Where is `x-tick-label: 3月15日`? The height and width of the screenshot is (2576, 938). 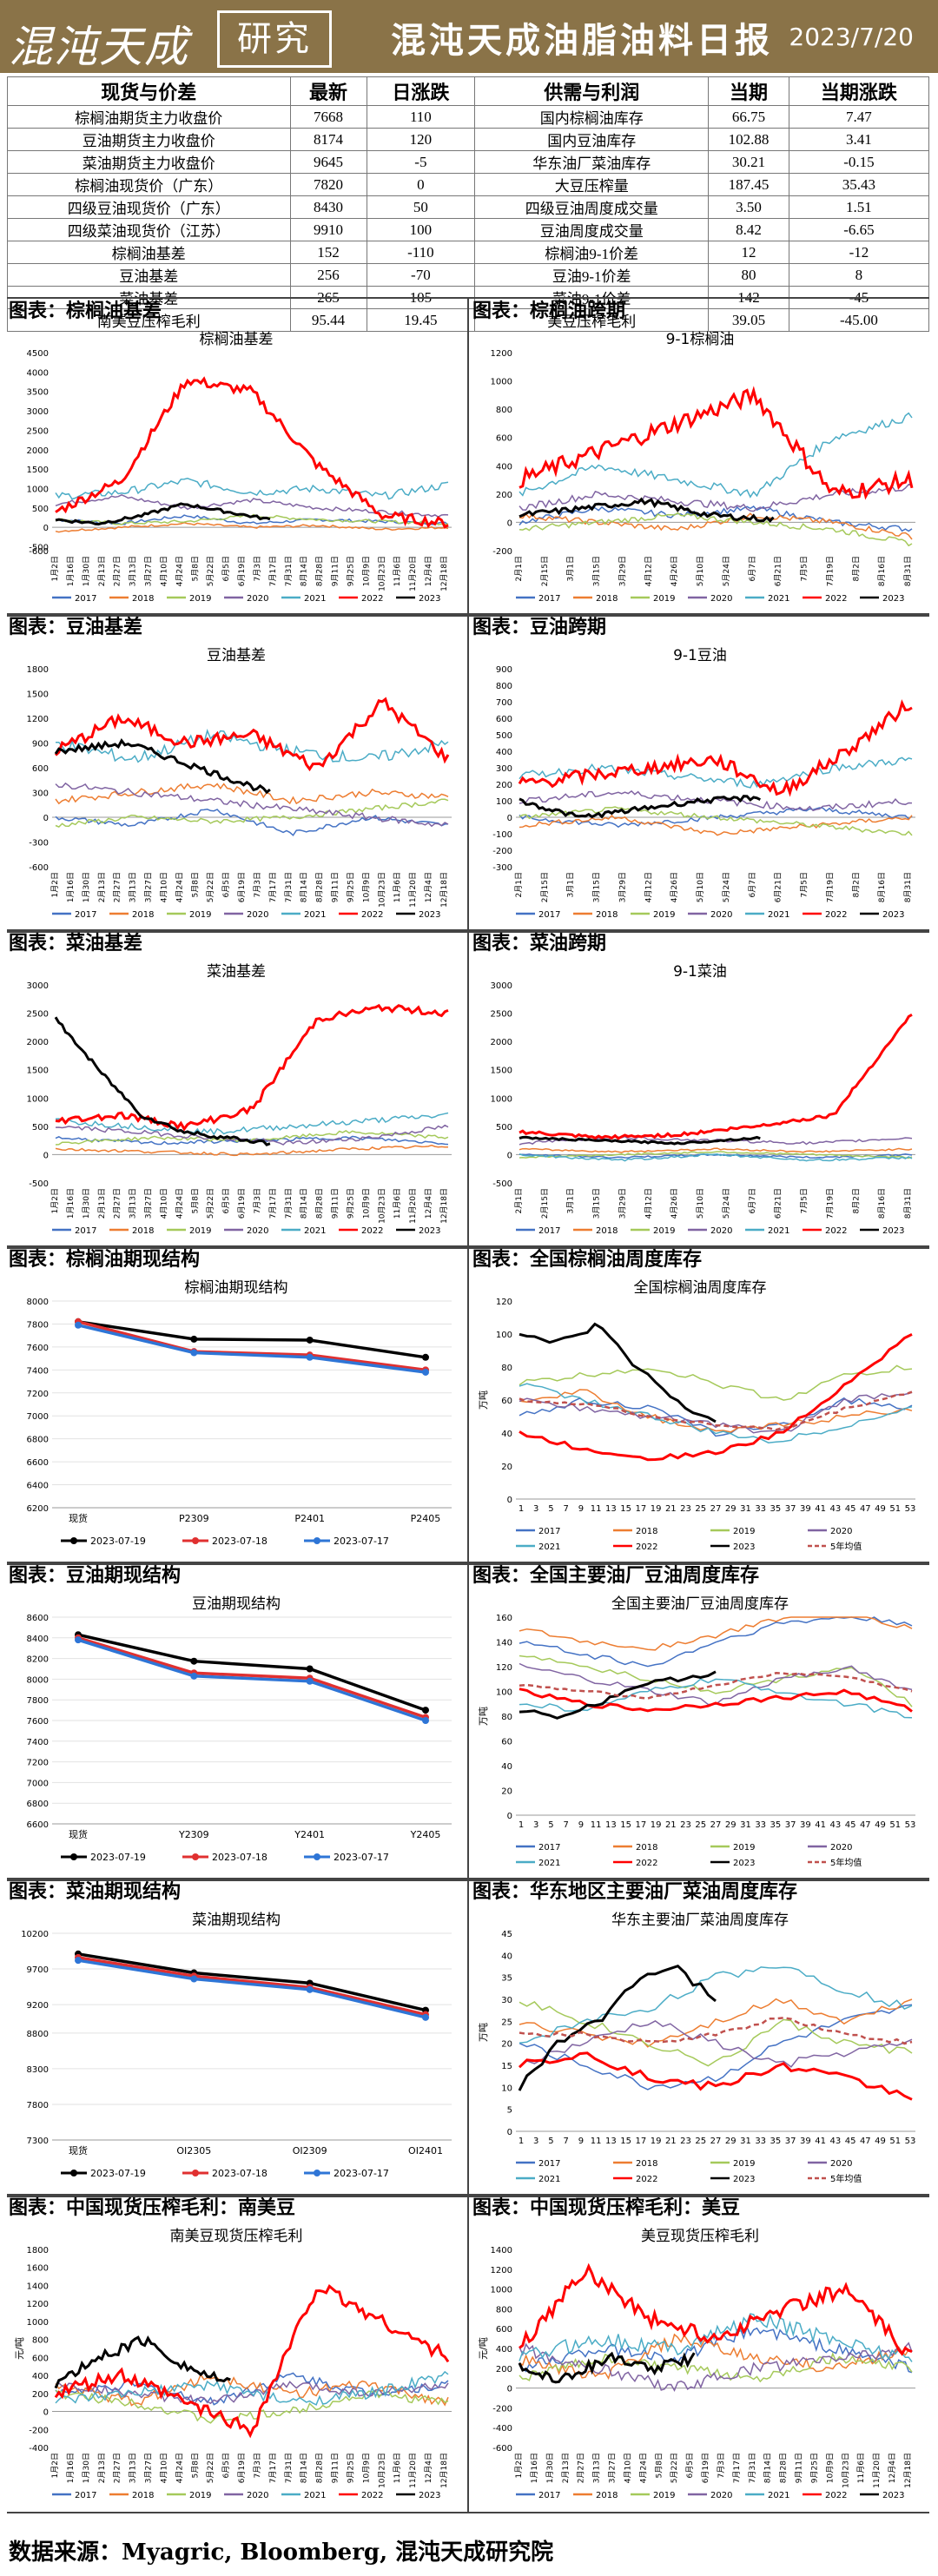
x-tick-label: 3月15日 is located at coordinates (597, 887).